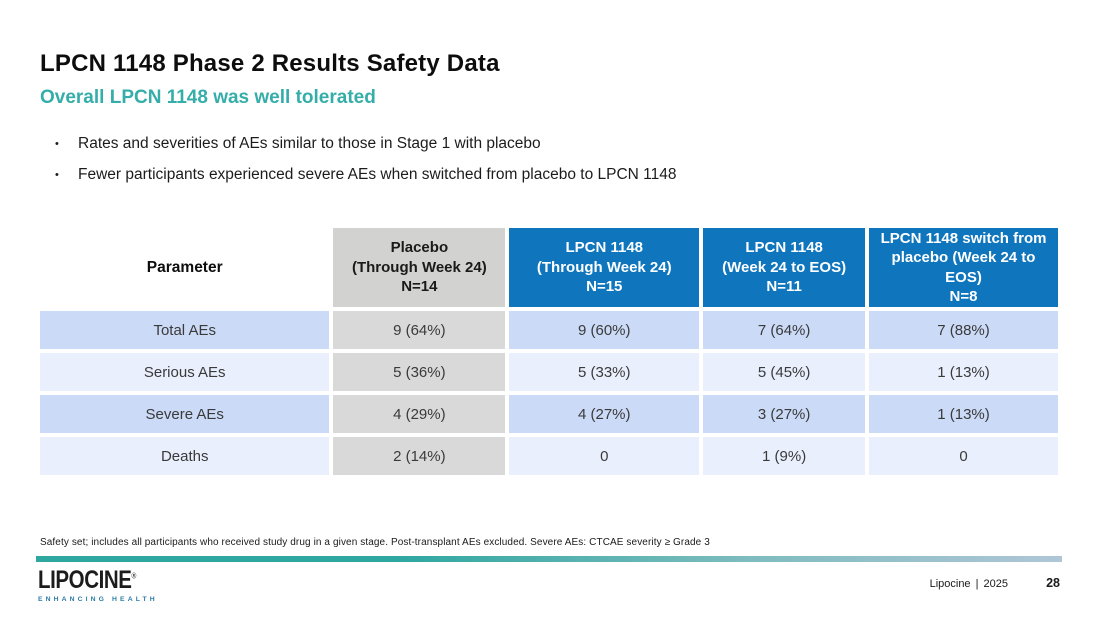  I want to click on registered-trademark-icon: ®, so click(134, 576).